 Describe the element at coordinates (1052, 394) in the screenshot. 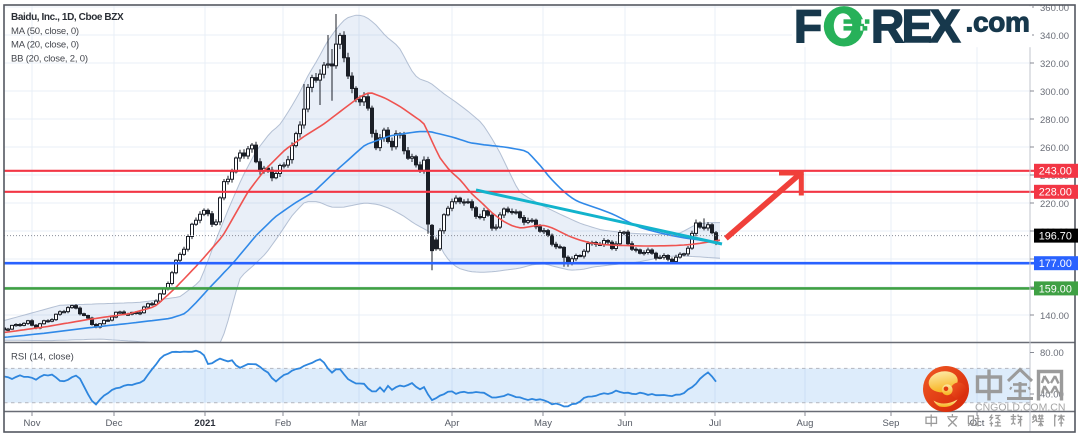

I see `svg-text: 40.00` at that location.